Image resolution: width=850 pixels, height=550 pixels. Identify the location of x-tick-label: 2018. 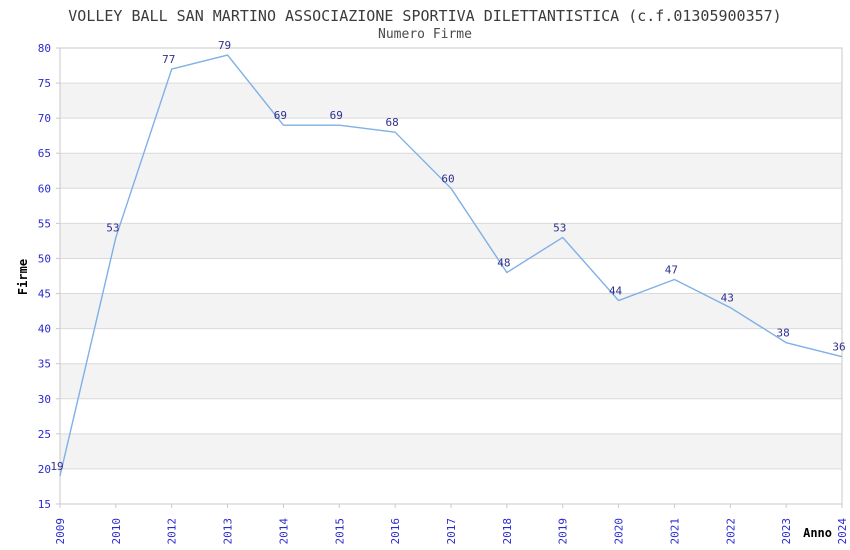
(507, 531).